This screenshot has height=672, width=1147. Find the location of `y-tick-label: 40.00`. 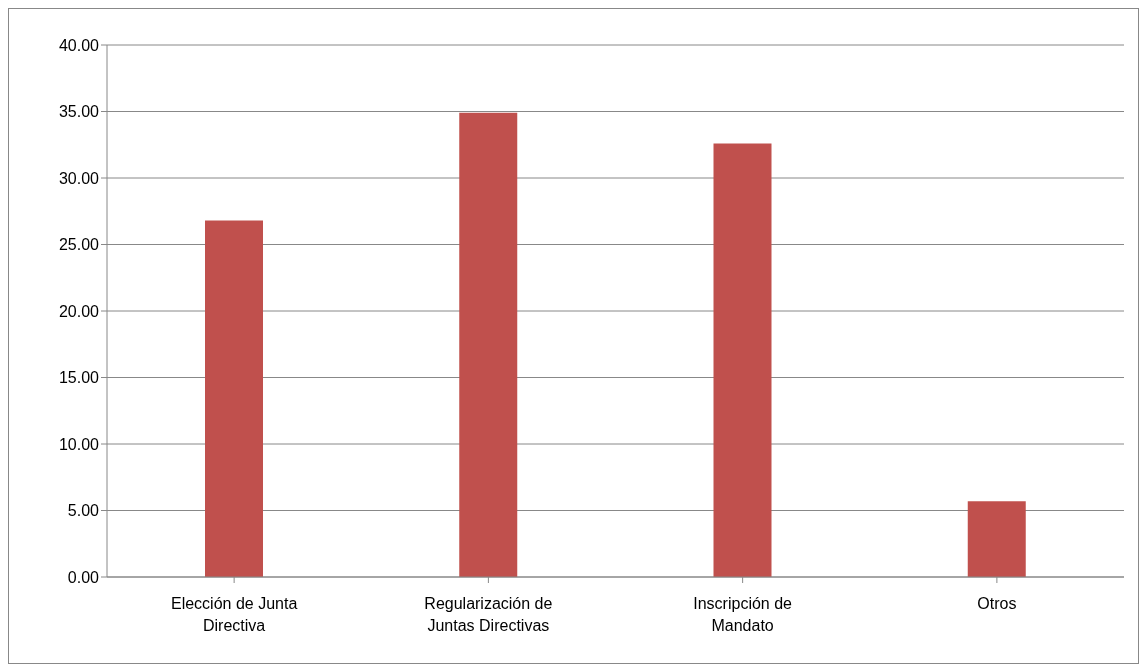

y-tick-label: 40.00 is located at coordinates (79, 45).